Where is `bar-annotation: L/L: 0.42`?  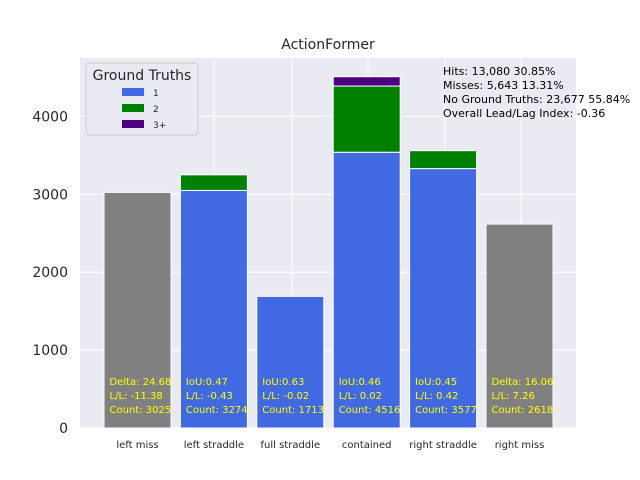
bar-annotation: L/L: 0.42 is located at coordinates (436, 396).